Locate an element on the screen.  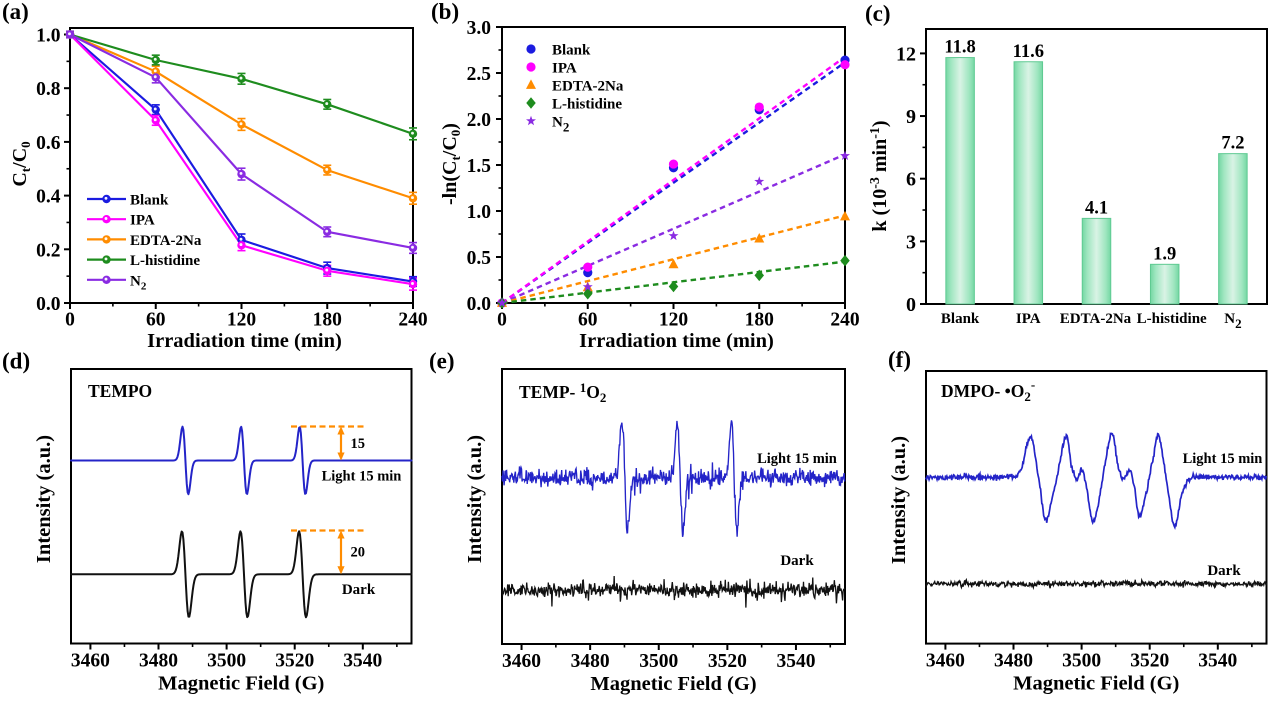
svg-text: 1.9 is located at coordinates (1164, 254).